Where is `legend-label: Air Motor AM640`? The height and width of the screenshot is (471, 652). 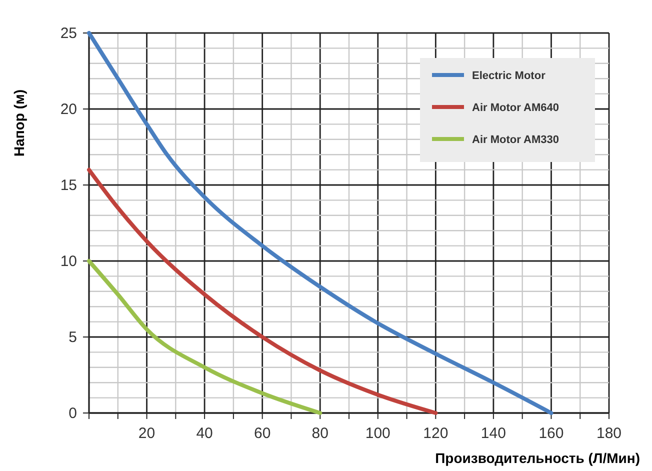
legend-label: Air Motor AM640 is located at coordinates (515, 108).